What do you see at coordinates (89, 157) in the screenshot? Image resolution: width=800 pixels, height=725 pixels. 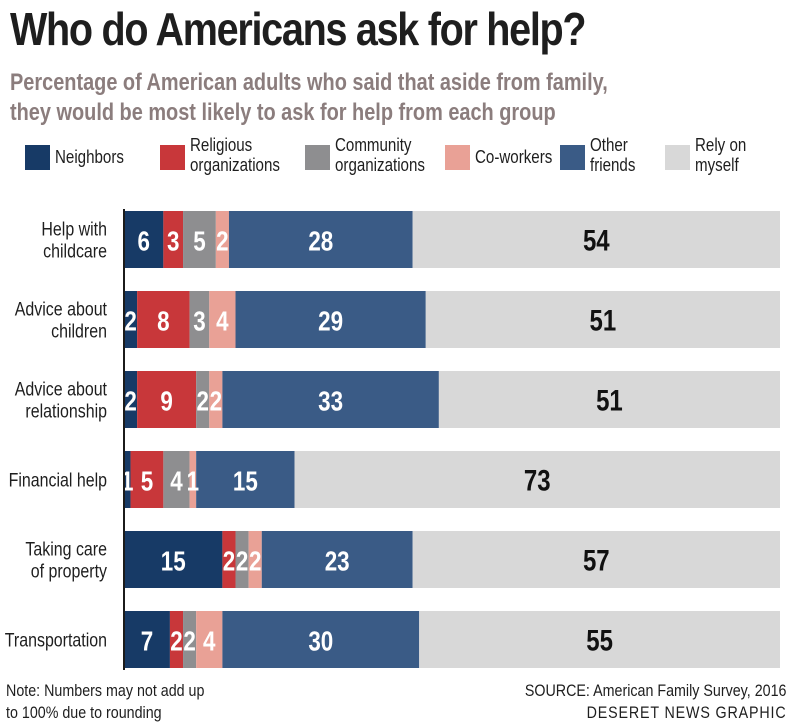 I see `legend-label: Neighbors` at bounding box center [89, 157].